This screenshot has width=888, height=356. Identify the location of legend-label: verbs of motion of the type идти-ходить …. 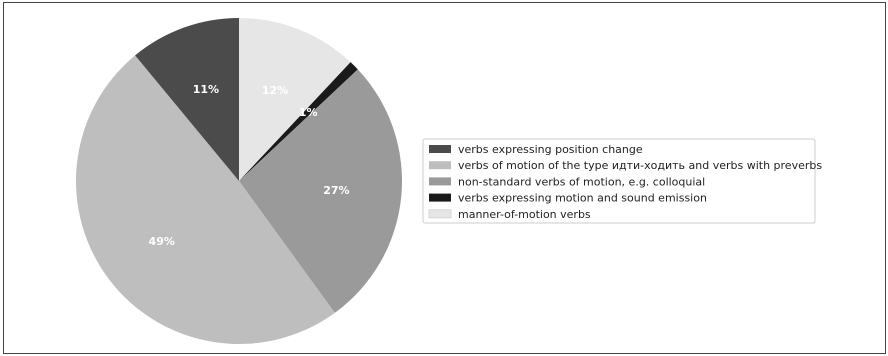
(640, 165).